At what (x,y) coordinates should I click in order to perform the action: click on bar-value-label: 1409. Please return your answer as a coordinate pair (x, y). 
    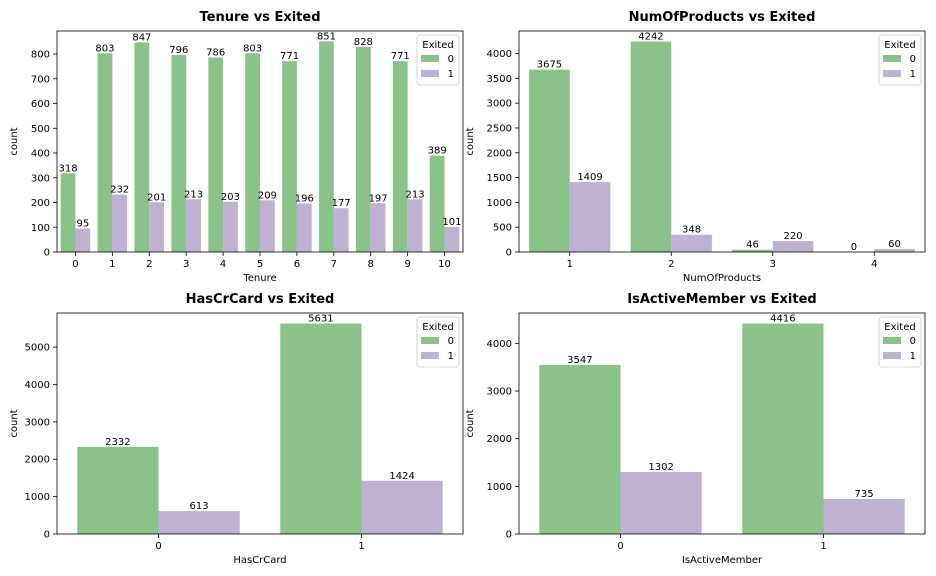
    Looking at the image, I should click on (589, 177).